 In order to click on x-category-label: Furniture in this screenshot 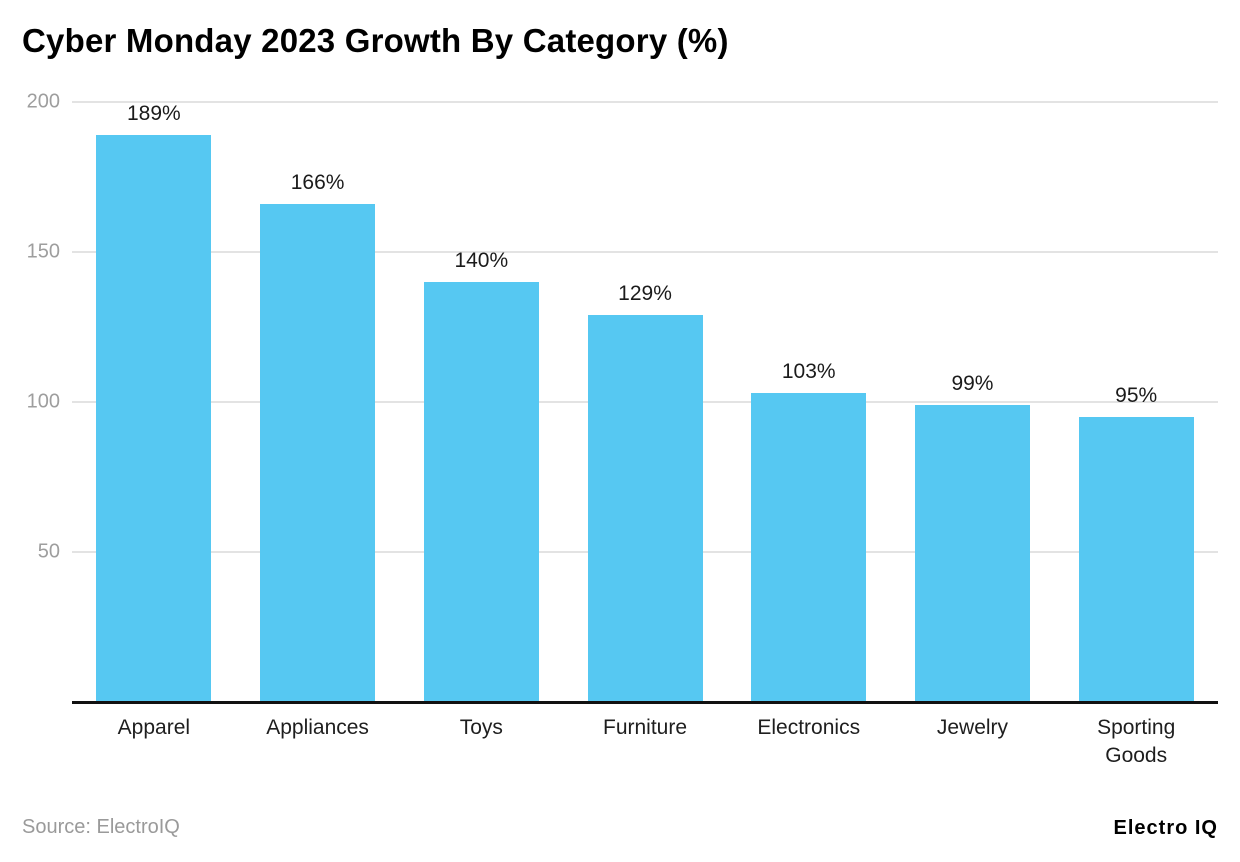, I will do `click(645, 742)`.